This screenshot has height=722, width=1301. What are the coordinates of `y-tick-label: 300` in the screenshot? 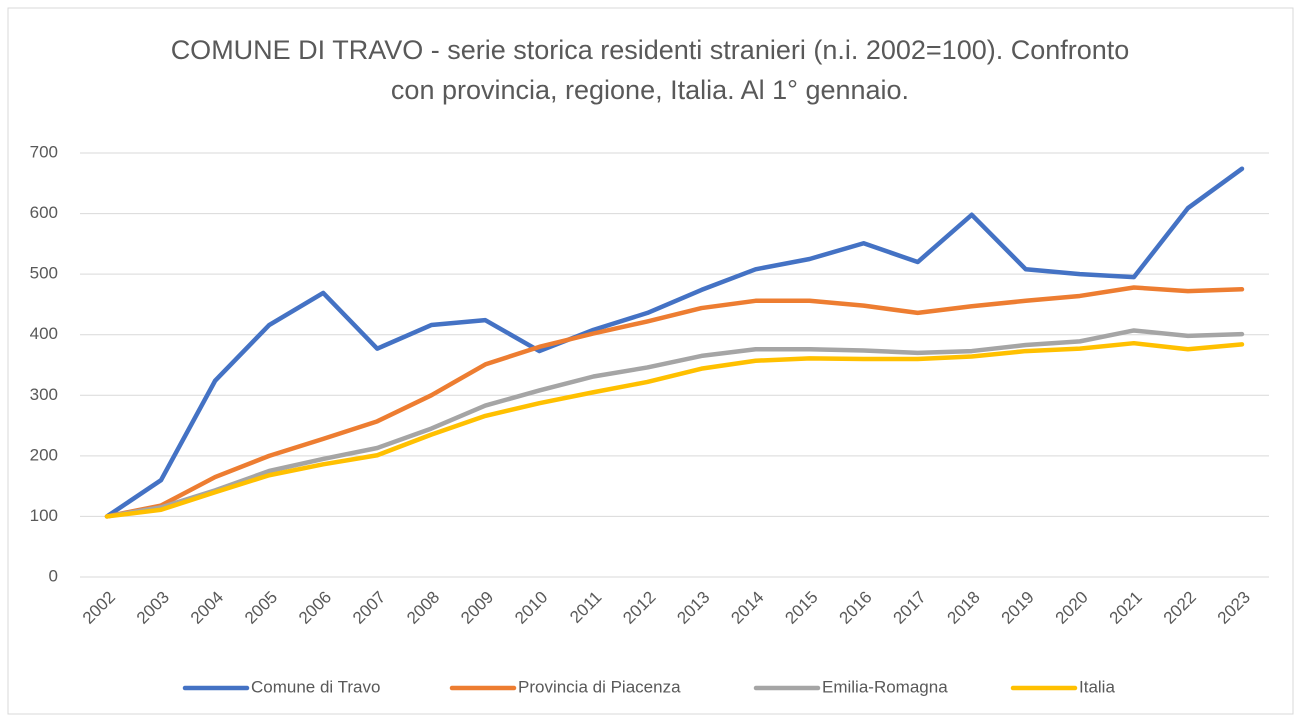 It's located at (44, 394).